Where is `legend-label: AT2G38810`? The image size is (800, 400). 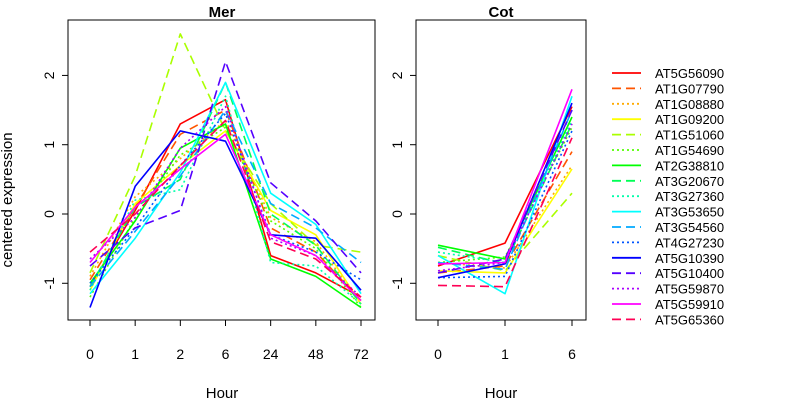
legend-label: AT2G38810 is located at coordinates (689, 165).